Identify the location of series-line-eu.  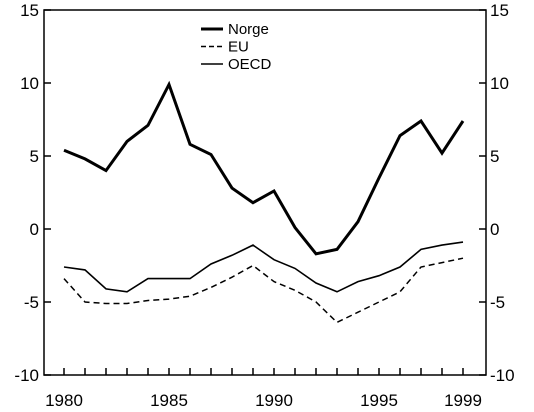
(263, 290).